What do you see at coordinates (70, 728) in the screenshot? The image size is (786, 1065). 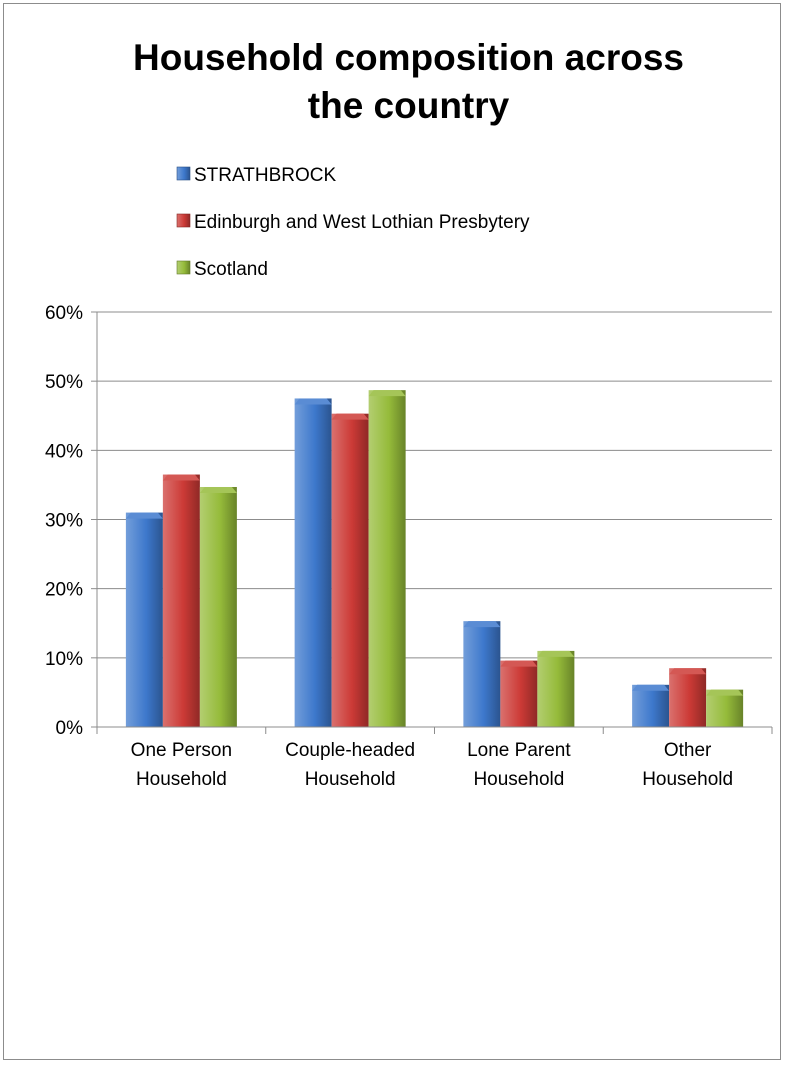 I see `y-tick-label: 0%` at bounding box center [70, 728].